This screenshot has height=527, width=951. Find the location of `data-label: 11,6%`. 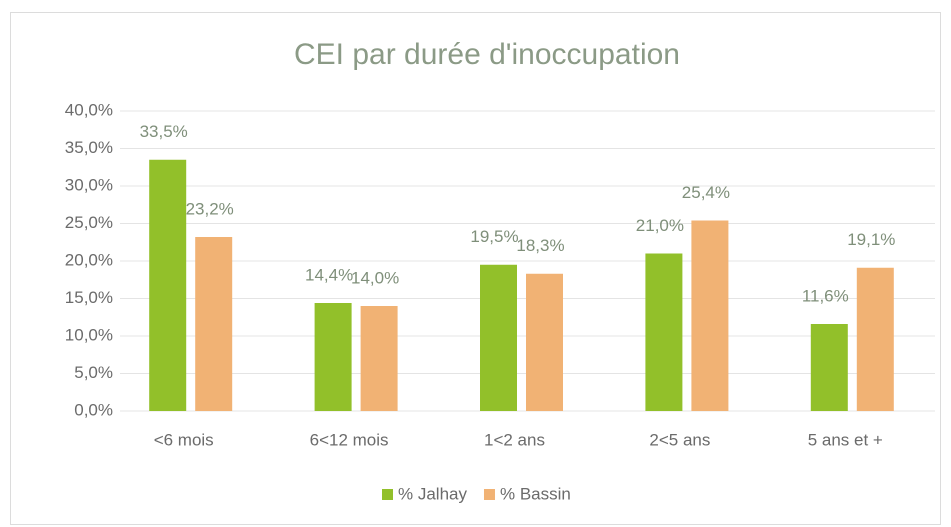

data-label: 11,6% is located at coordinates (825, 295).